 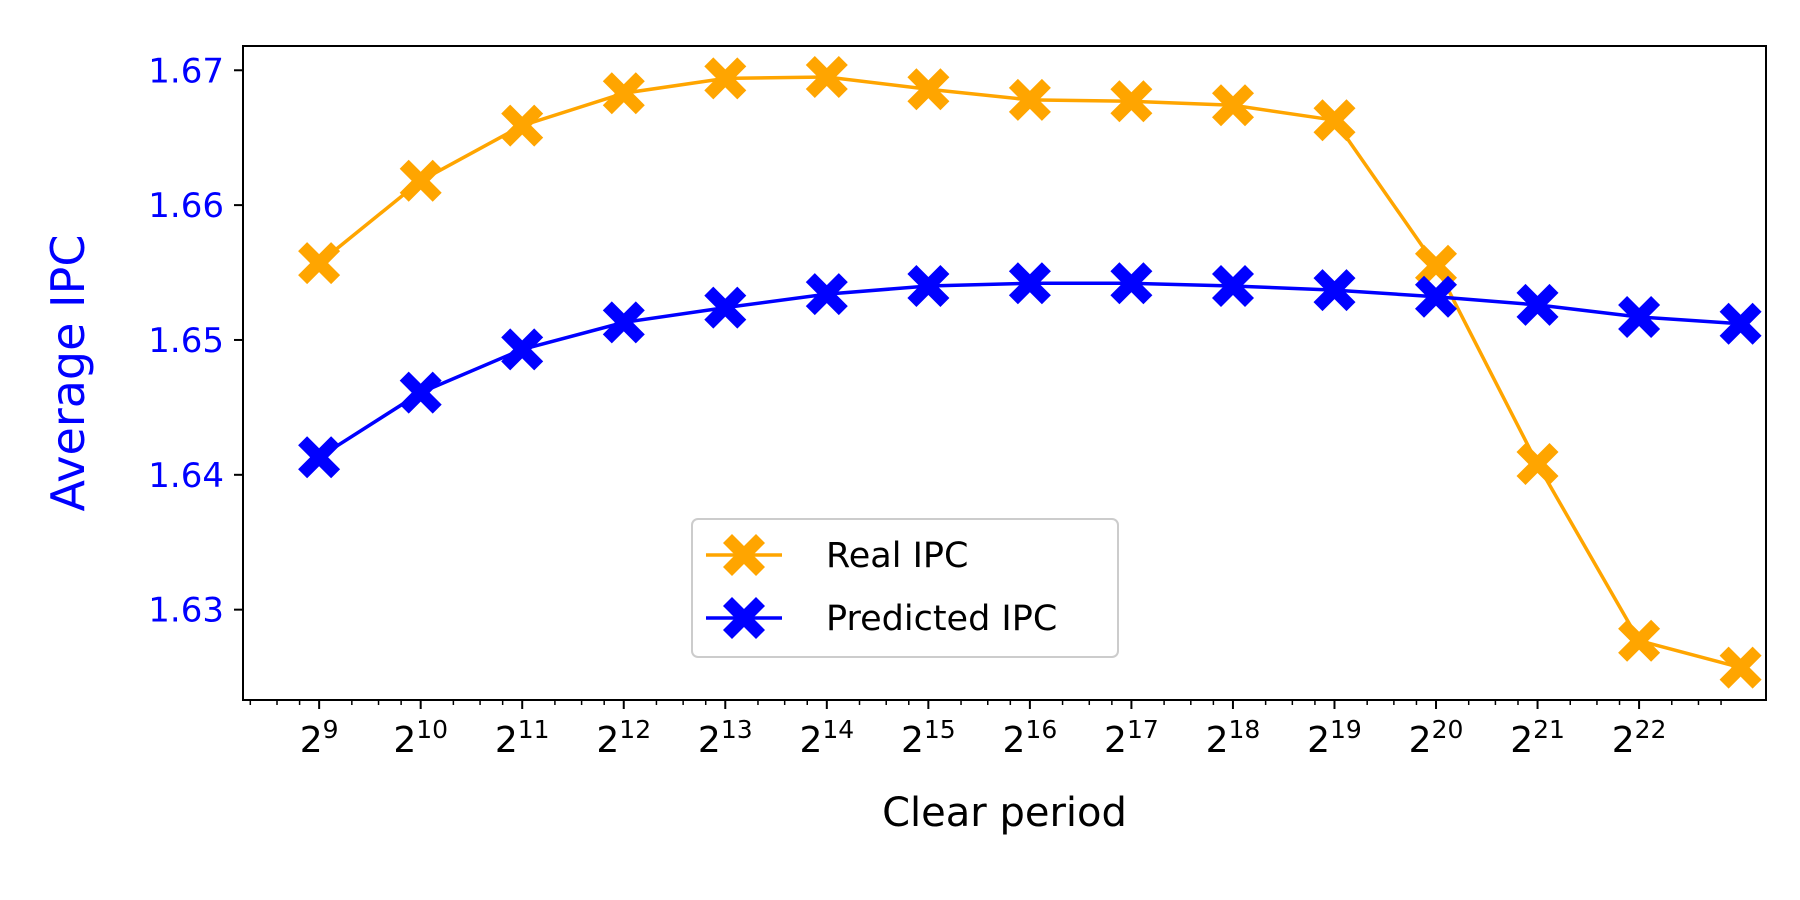 I want to click on legend-label: Real IPC, so click(x=897, y=556).